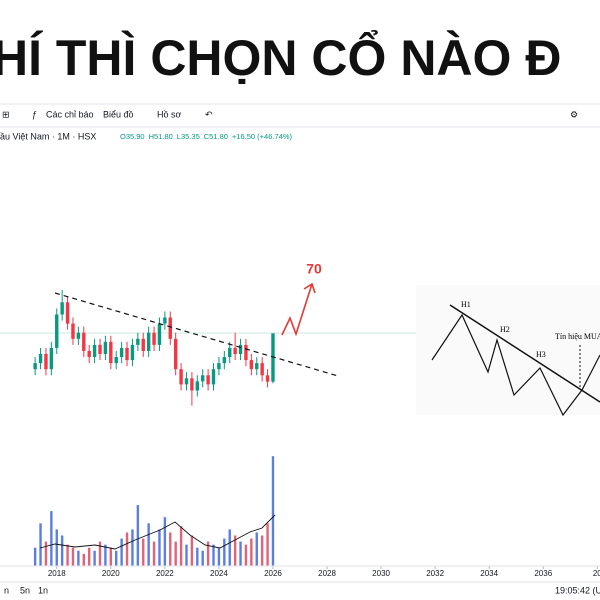 The width and height of the screenshot is (600, 600). I want to click on x-tick-label: 2022, so click(165, 573).